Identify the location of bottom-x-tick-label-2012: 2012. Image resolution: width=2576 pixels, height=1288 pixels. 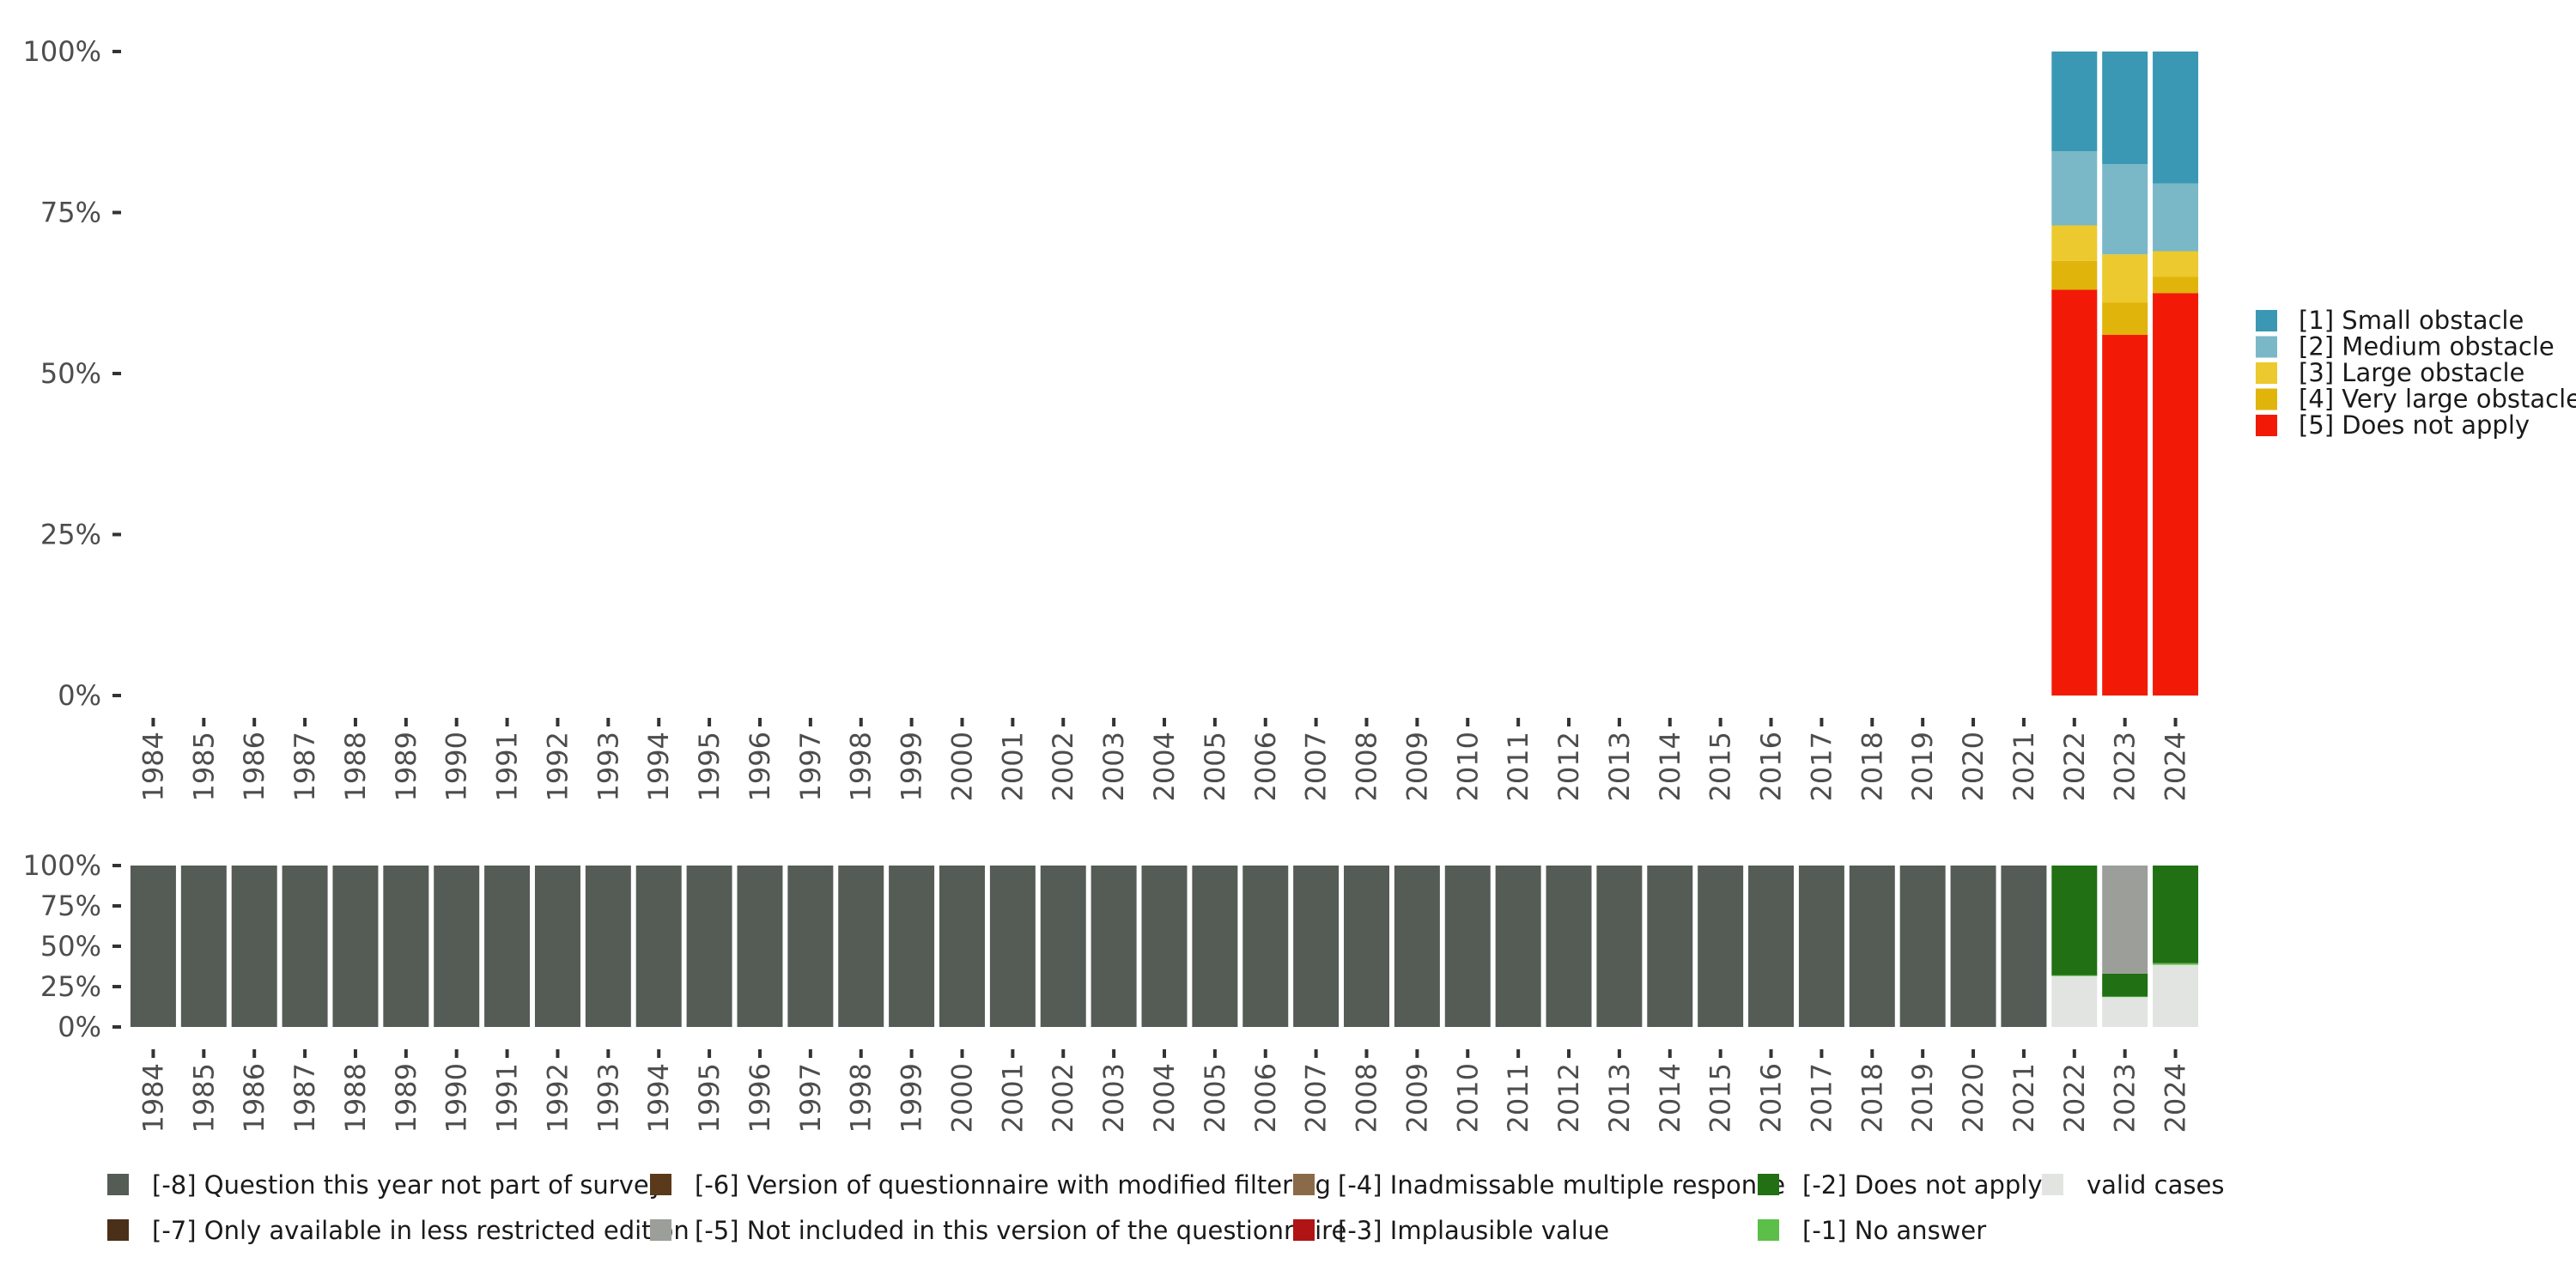
(1568, 1098).